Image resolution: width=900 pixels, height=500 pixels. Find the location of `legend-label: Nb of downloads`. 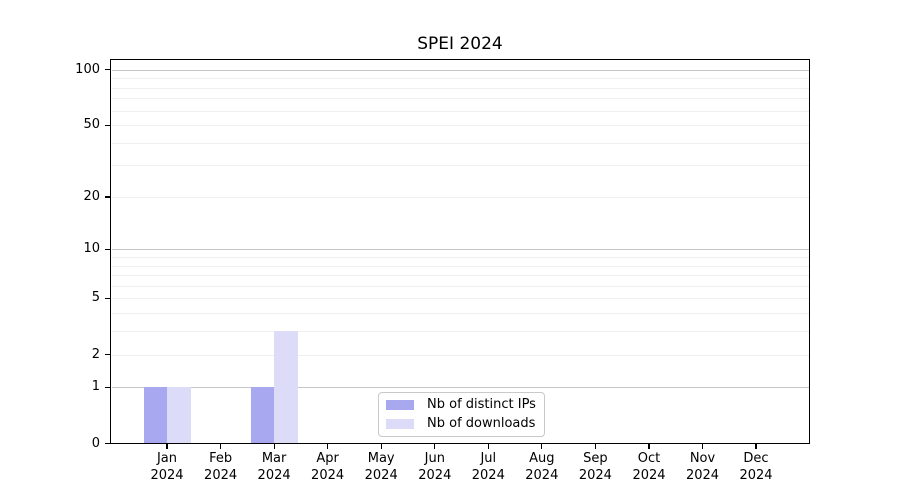

legend-label: Nb of downloads is located at coordinates (481, 423).